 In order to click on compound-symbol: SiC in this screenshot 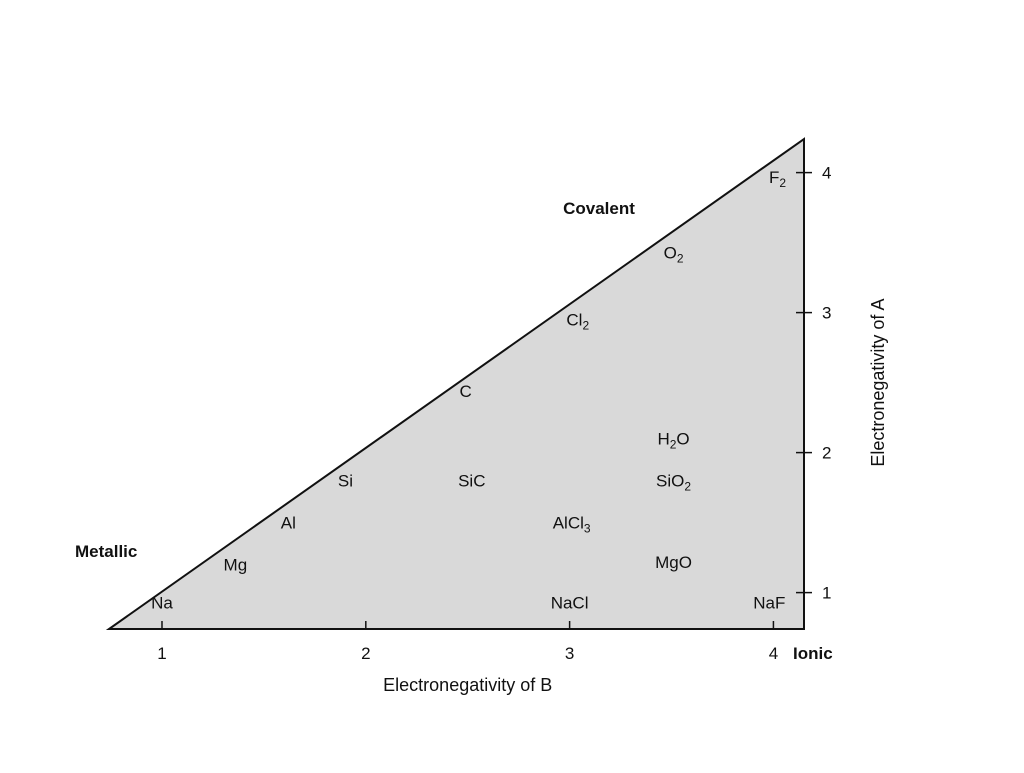, I will do `click(471, 481)`.